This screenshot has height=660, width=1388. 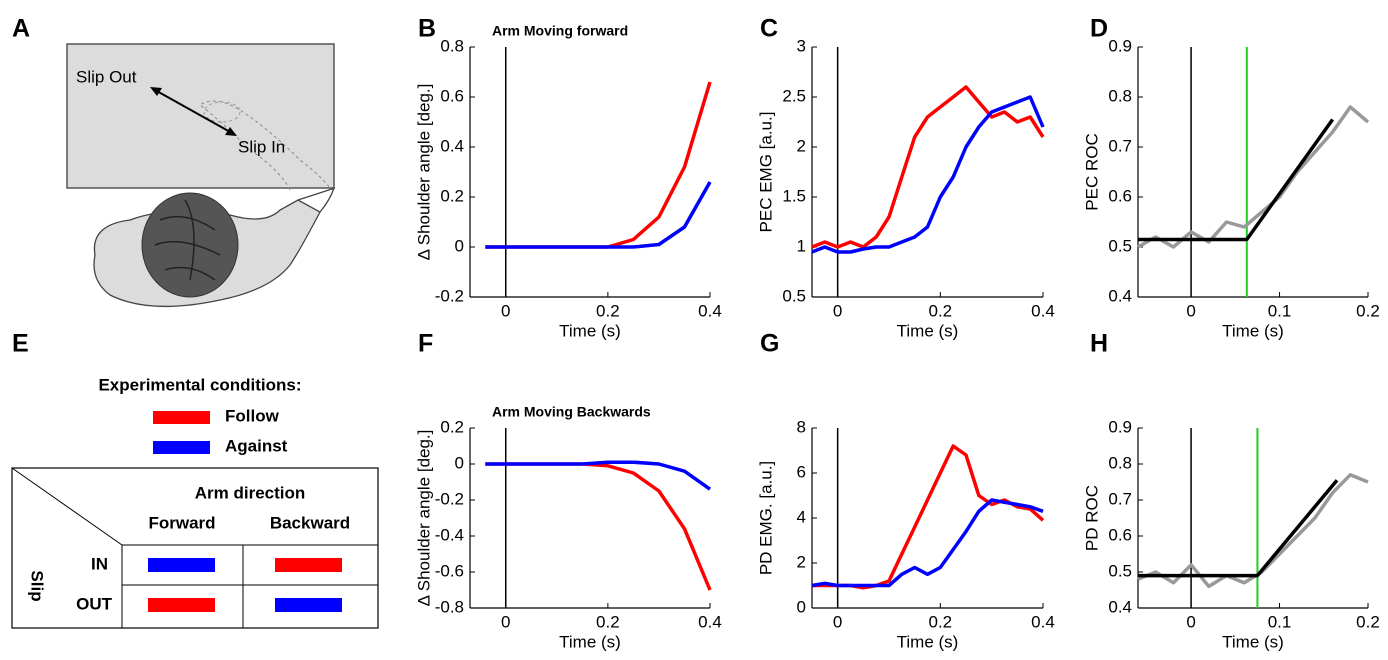 What do you see at coordinates (427, 29) in the screenshot?
I see `panel-letter: B` at bounding box center [427, 29].